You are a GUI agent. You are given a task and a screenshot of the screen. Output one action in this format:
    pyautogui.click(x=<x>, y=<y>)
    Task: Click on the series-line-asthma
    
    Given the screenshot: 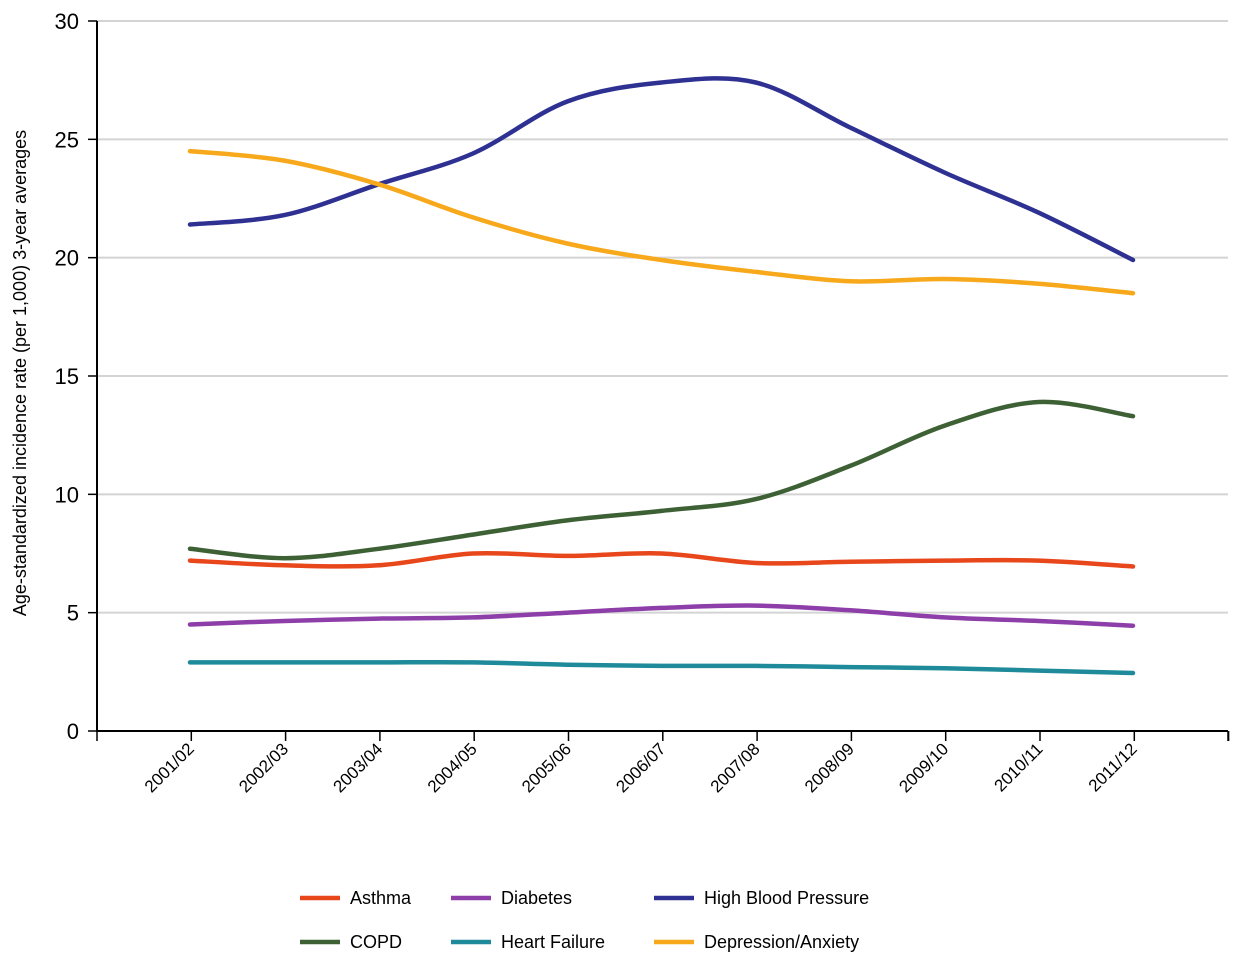 What is the action you would take?
    pyautogui.click(x=661, y=559)
    